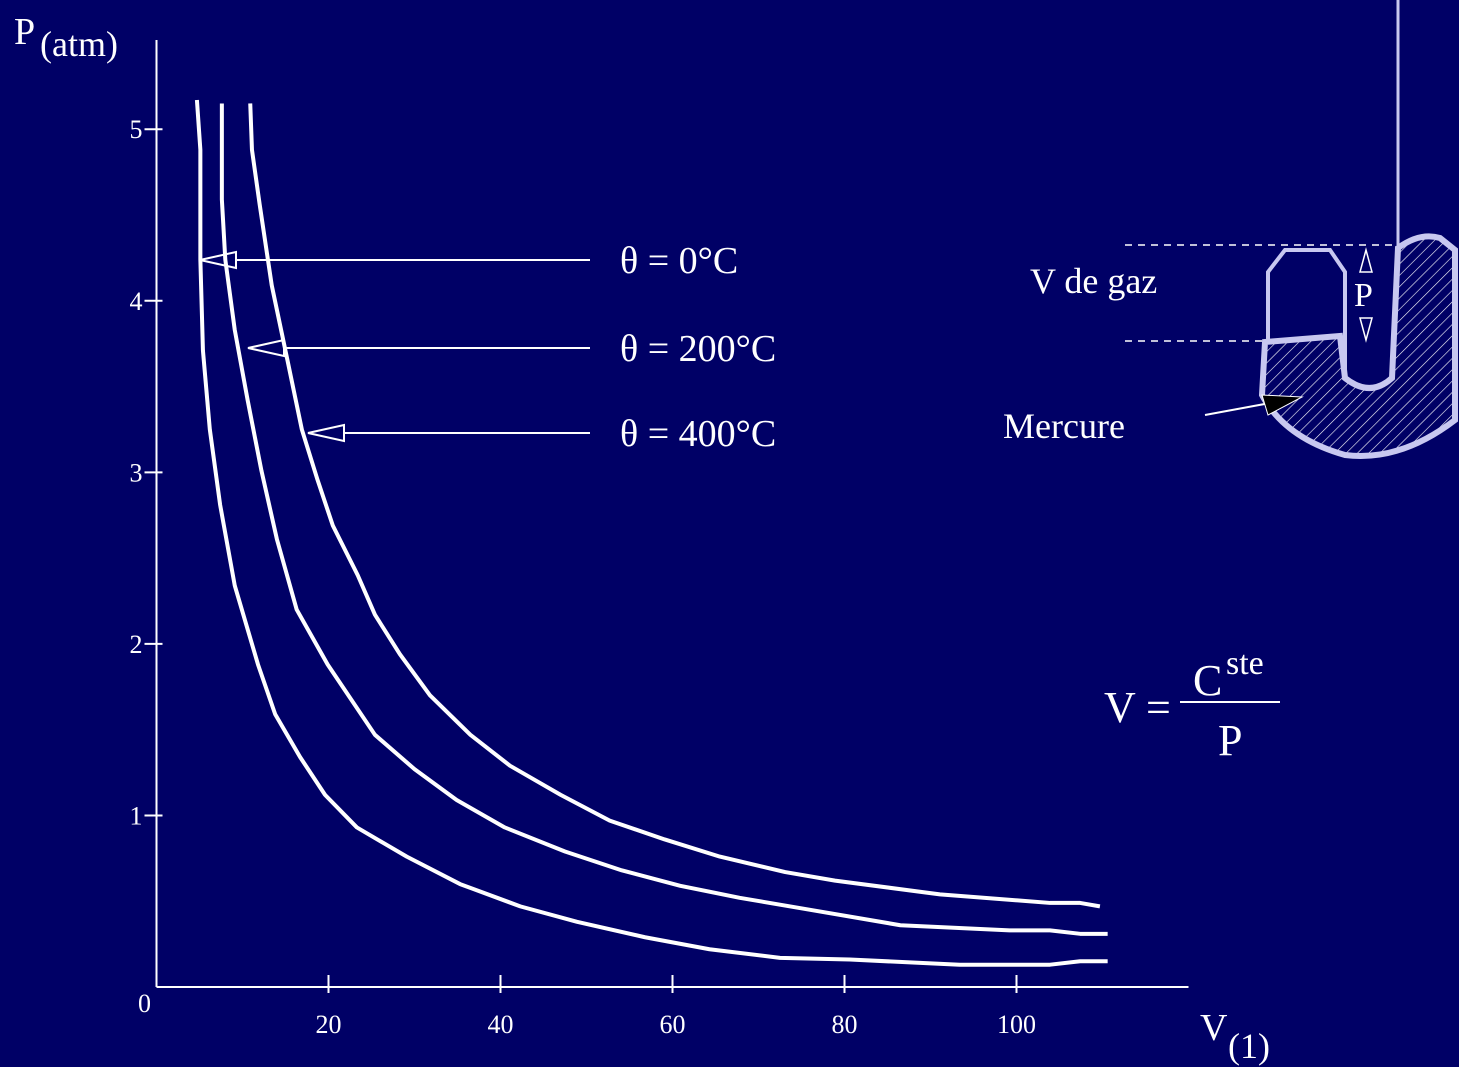  Describe the element at coordinates (136, 301) in the screenshot. I see `y-tick-label: 4` at that location.